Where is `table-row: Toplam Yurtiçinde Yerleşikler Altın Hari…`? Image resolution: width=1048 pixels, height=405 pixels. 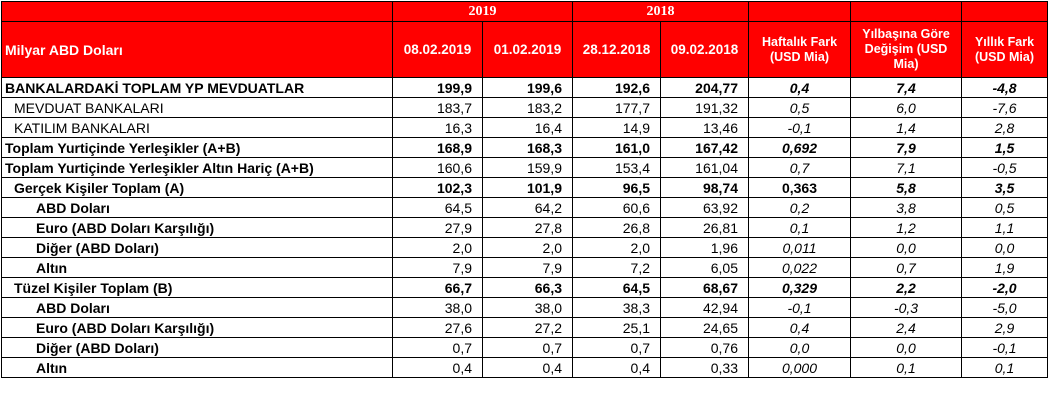 table-row: Toplam Yurtiçinde Yerleşikler Altın Hari… is located at coordinates (524, 167).